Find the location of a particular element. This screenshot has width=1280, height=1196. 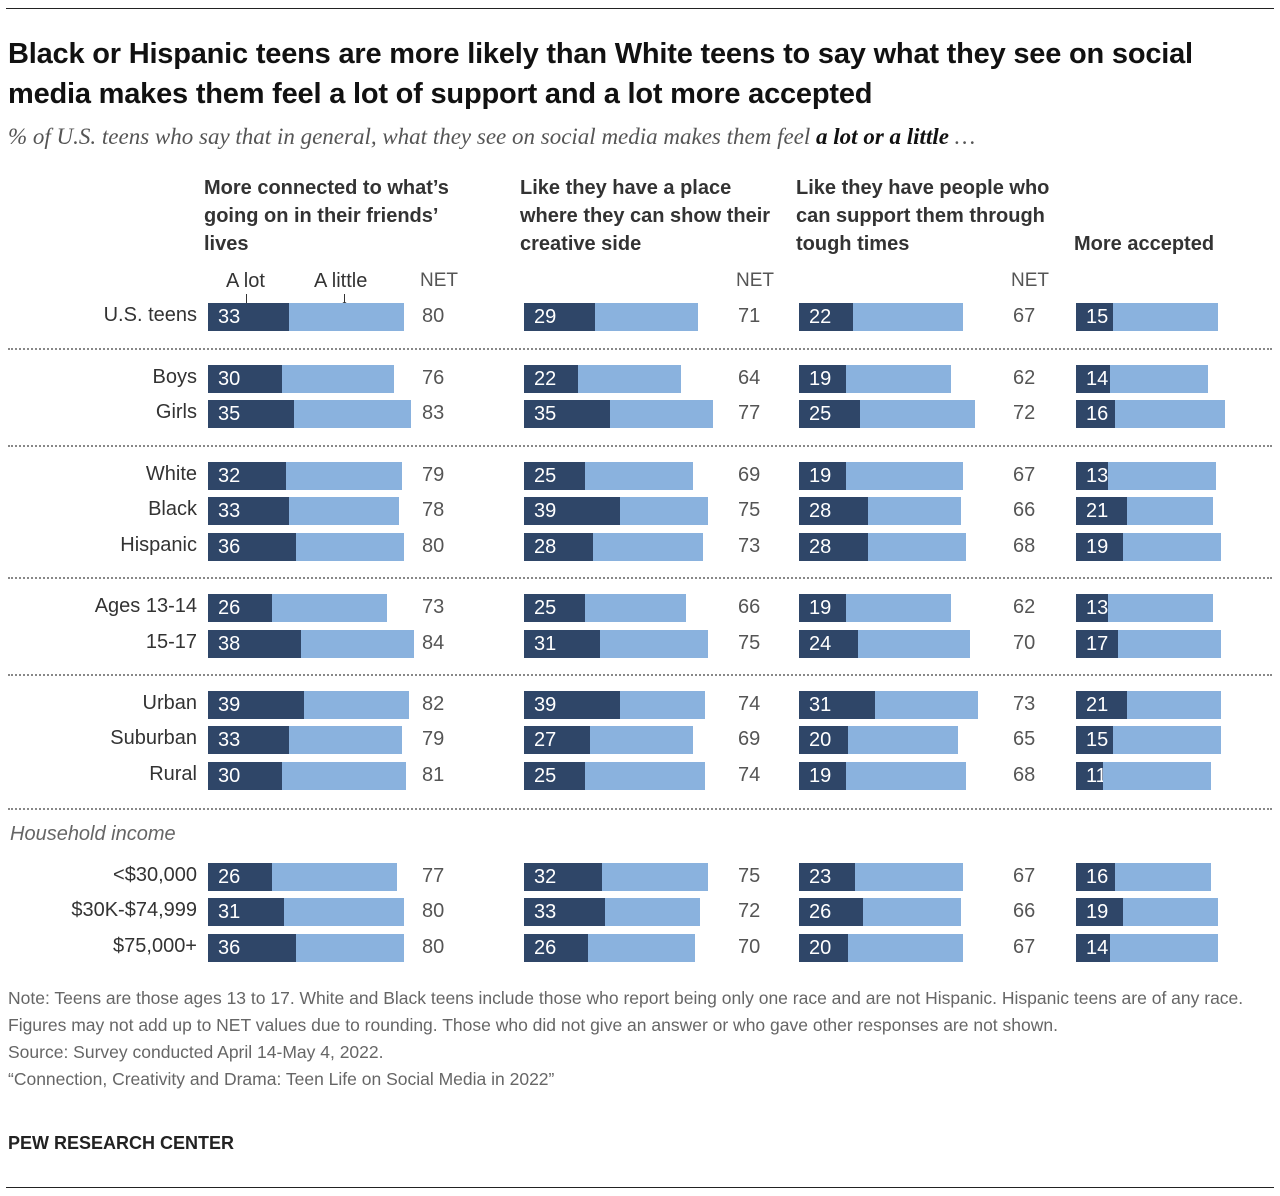

net-value: 66 is located at coordinates (1024, 510).